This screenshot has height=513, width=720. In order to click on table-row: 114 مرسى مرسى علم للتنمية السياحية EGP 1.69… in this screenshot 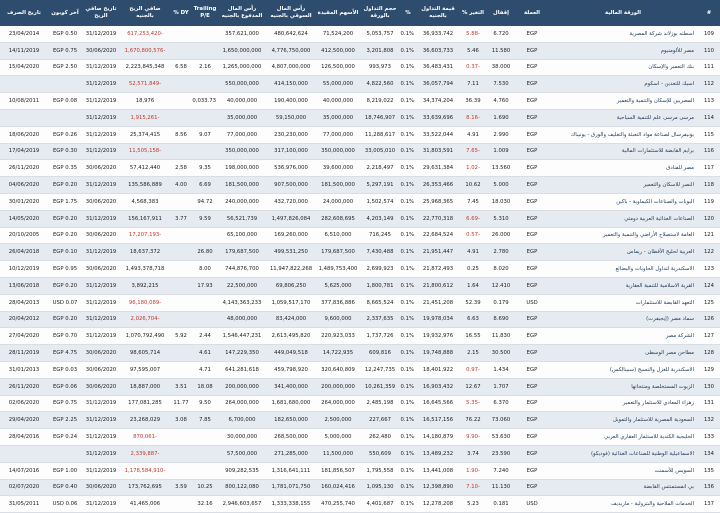, I will do `click(360, 118)`.